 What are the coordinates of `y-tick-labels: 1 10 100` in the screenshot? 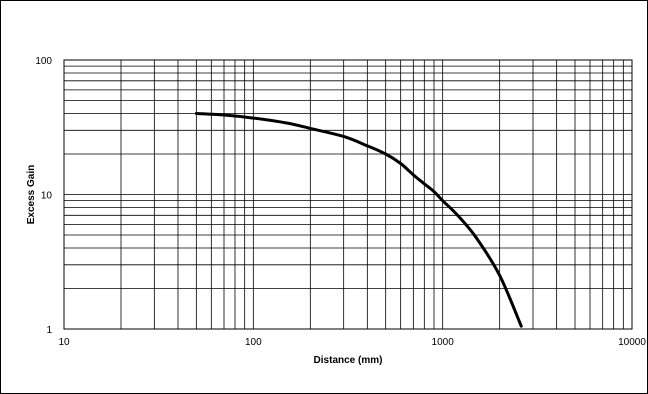 It's located at (43, 196).